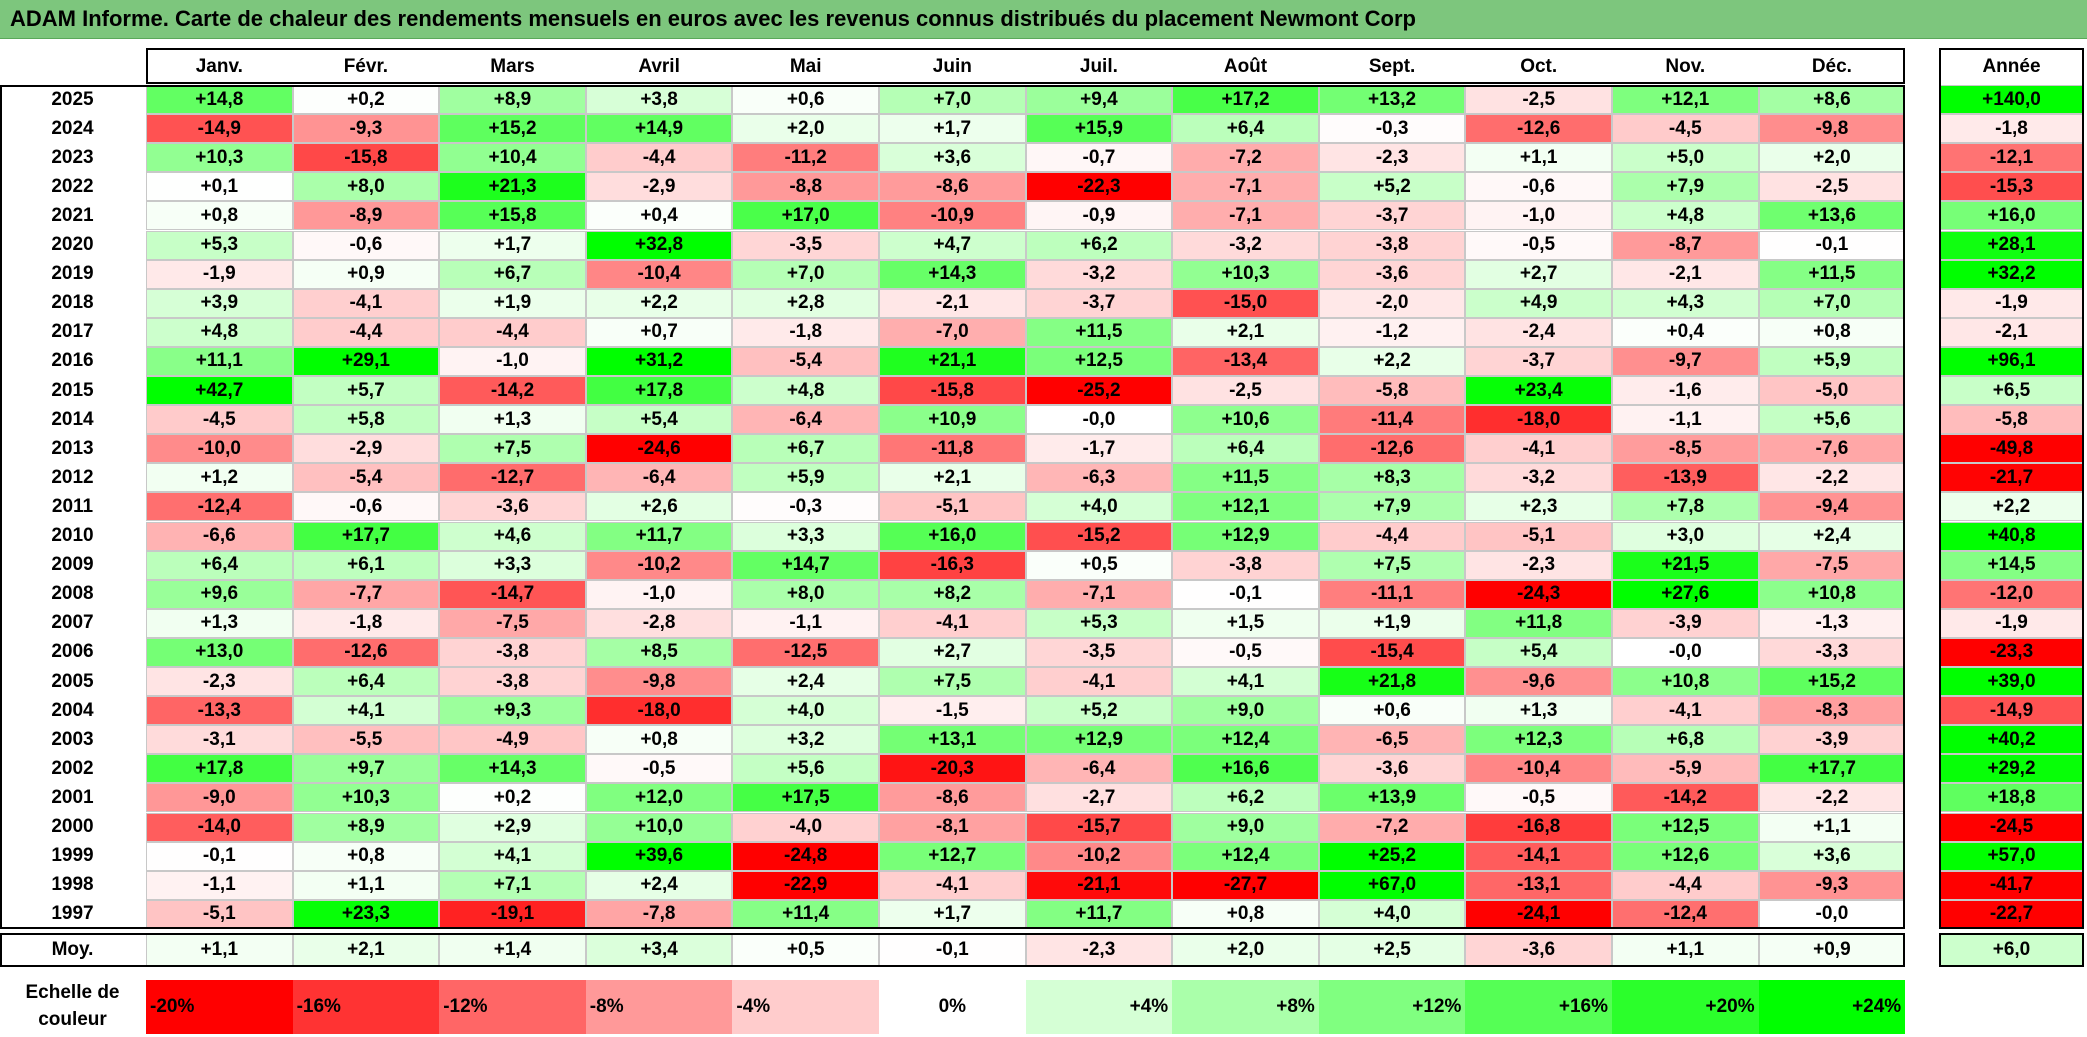 Image resolution: width=2087 pixels, height=1037 pixels. What do you see at coordinates (1538, 245) in the screenshot?
I see `heatmap-cell: -0,5` at bounding box center [1538, 245].